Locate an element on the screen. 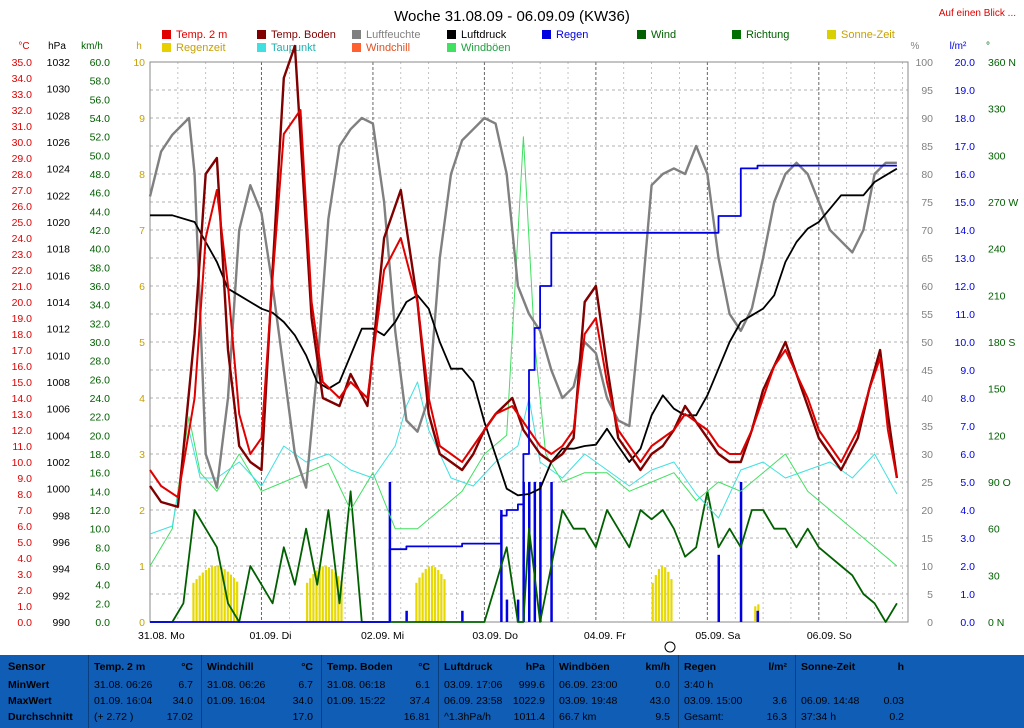  wind-tick: 20.0 is located at coordinates (100, 436).